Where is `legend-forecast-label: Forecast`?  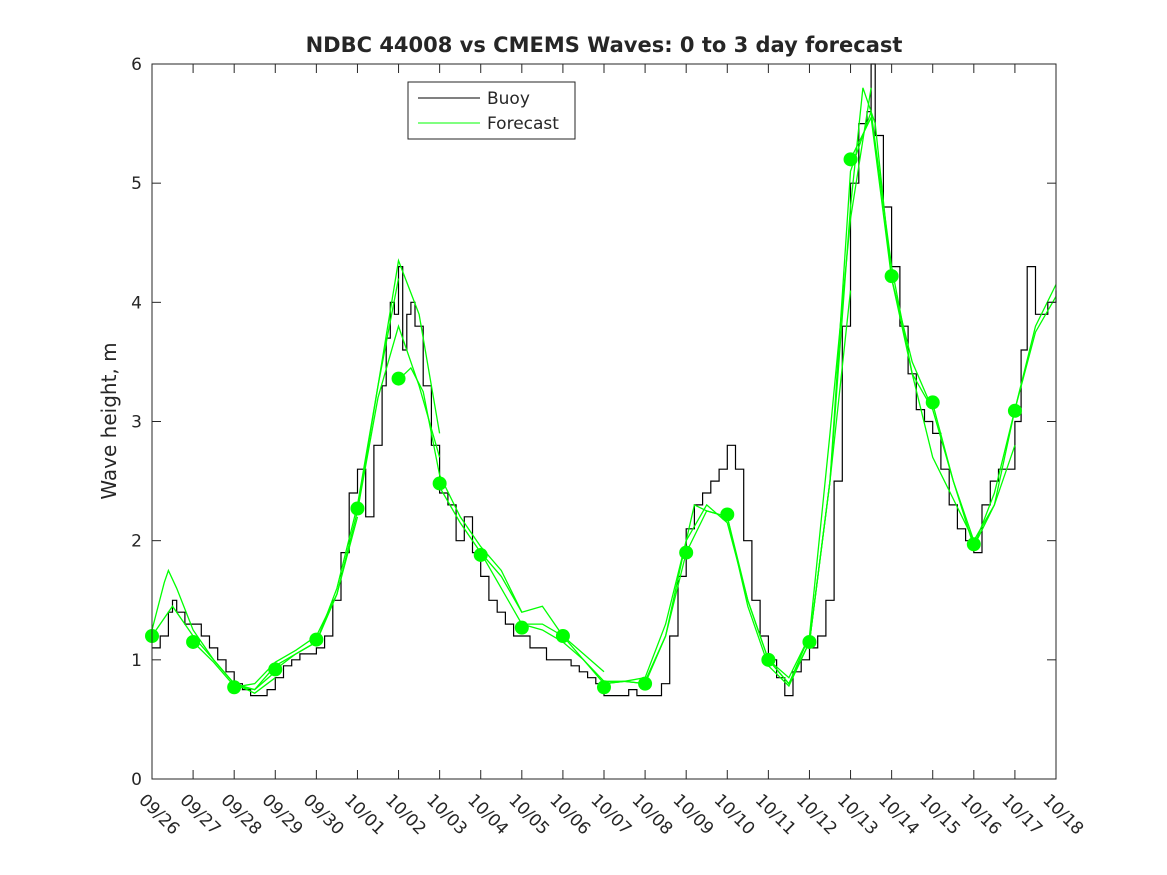 legend-forecast-label: Forecast is located at coordinates (523, 124).